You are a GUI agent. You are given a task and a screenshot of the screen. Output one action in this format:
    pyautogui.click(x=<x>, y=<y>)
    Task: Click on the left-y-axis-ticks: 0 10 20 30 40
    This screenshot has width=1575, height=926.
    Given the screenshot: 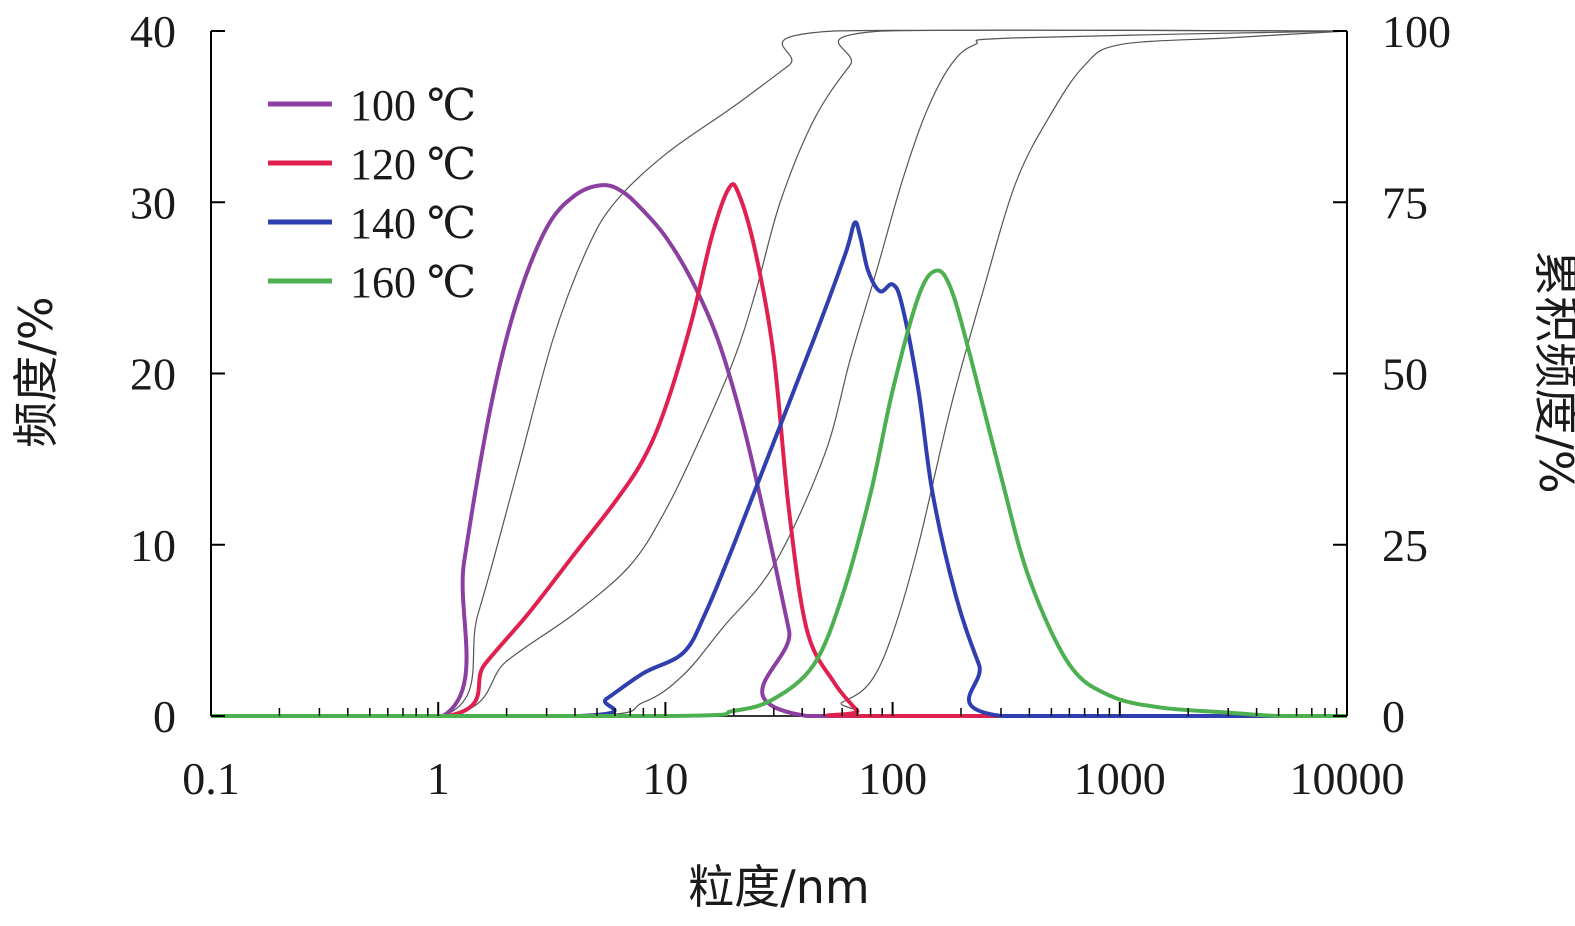 What is the action you would take?
    pyautogui.click(x=177, y=374)
    